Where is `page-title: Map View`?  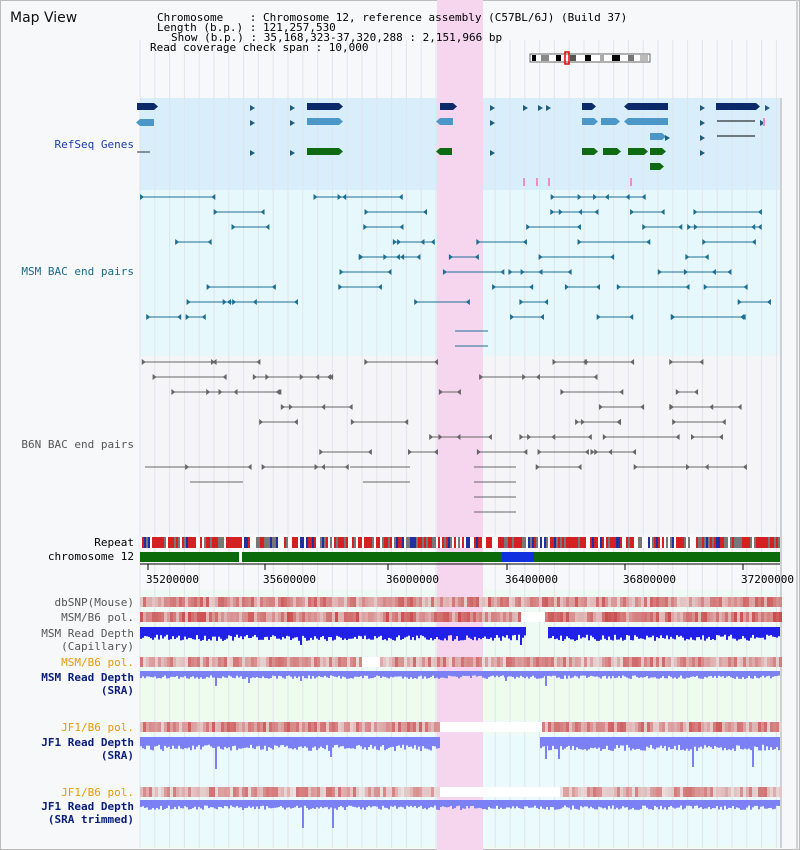 page-title: Map View is located at coordinates (44, 18).